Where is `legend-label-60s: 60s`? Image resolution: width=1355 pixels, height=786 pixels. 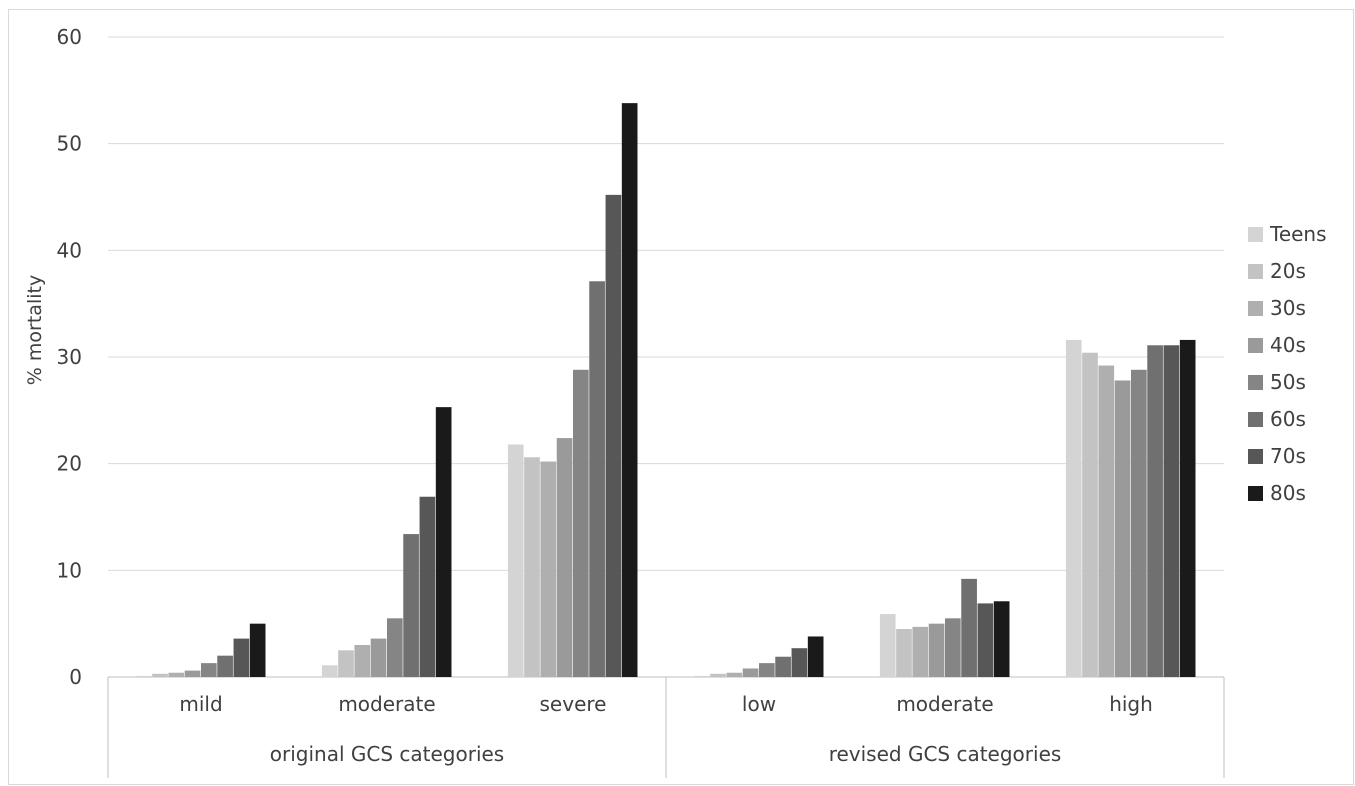 legend-label-60s: 60s is located at coordinates (1288, 419).